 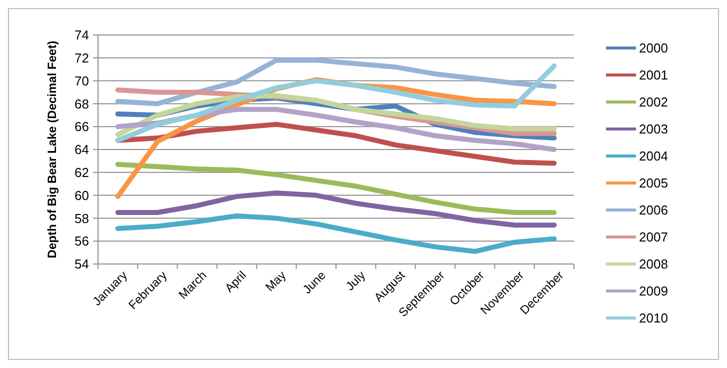 What do you see at coordinates (653, 210) in the screenshot?
I see `legend-label: 2006` at bounding box center [653, 210].